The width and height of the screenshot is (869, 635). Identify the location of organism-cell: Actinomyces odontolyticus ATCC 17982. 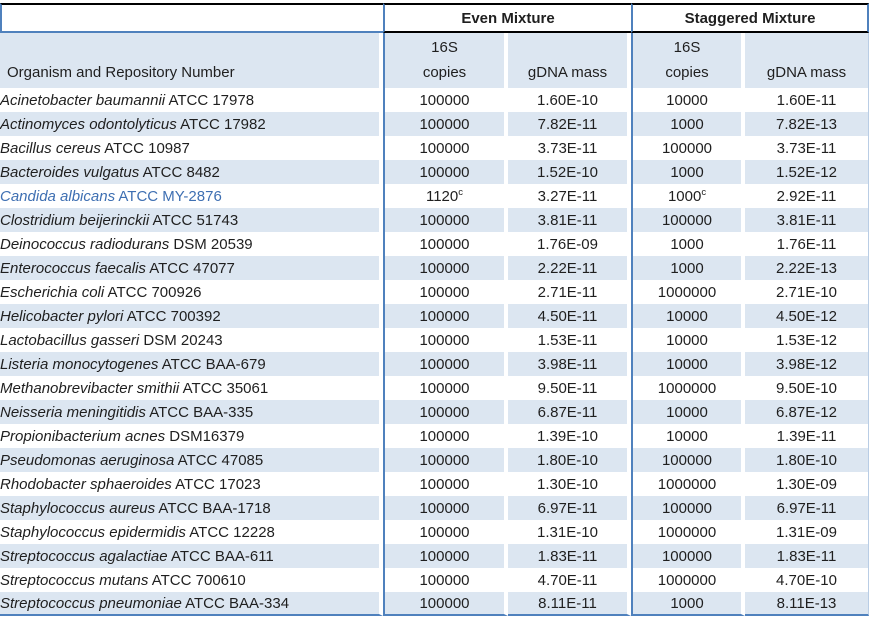
(191, 124).